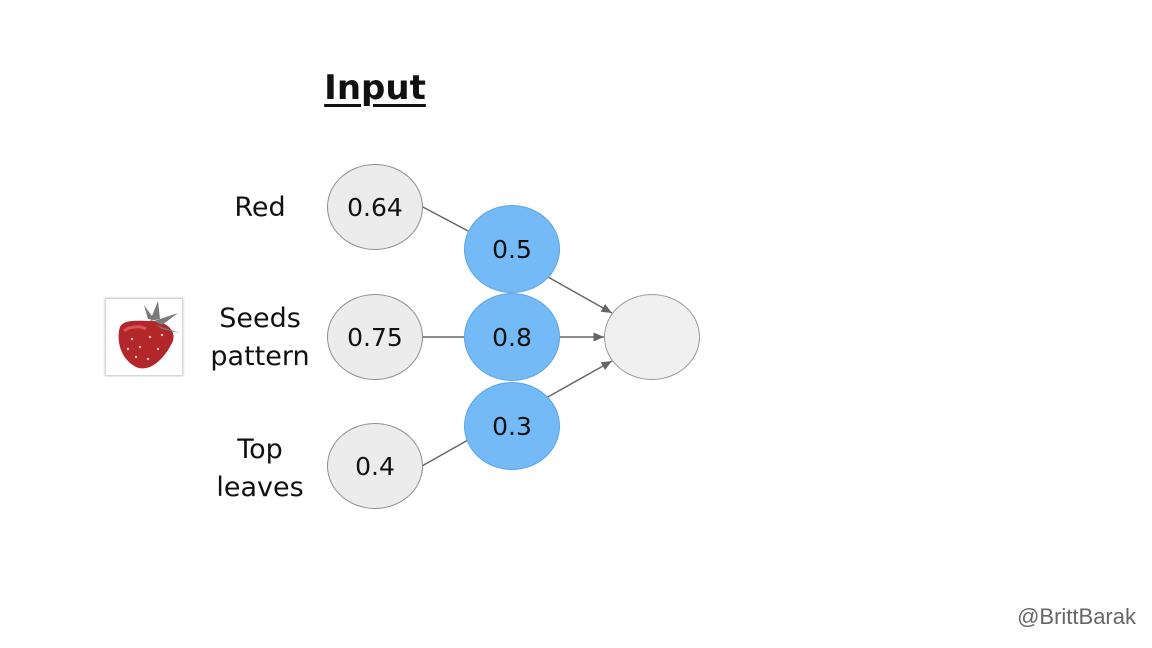 The width and height of the screenshot is (1152, 648). Describe the element at coordinates (375, 88) in the screenshot. I see `slide-title: Input` at that location.